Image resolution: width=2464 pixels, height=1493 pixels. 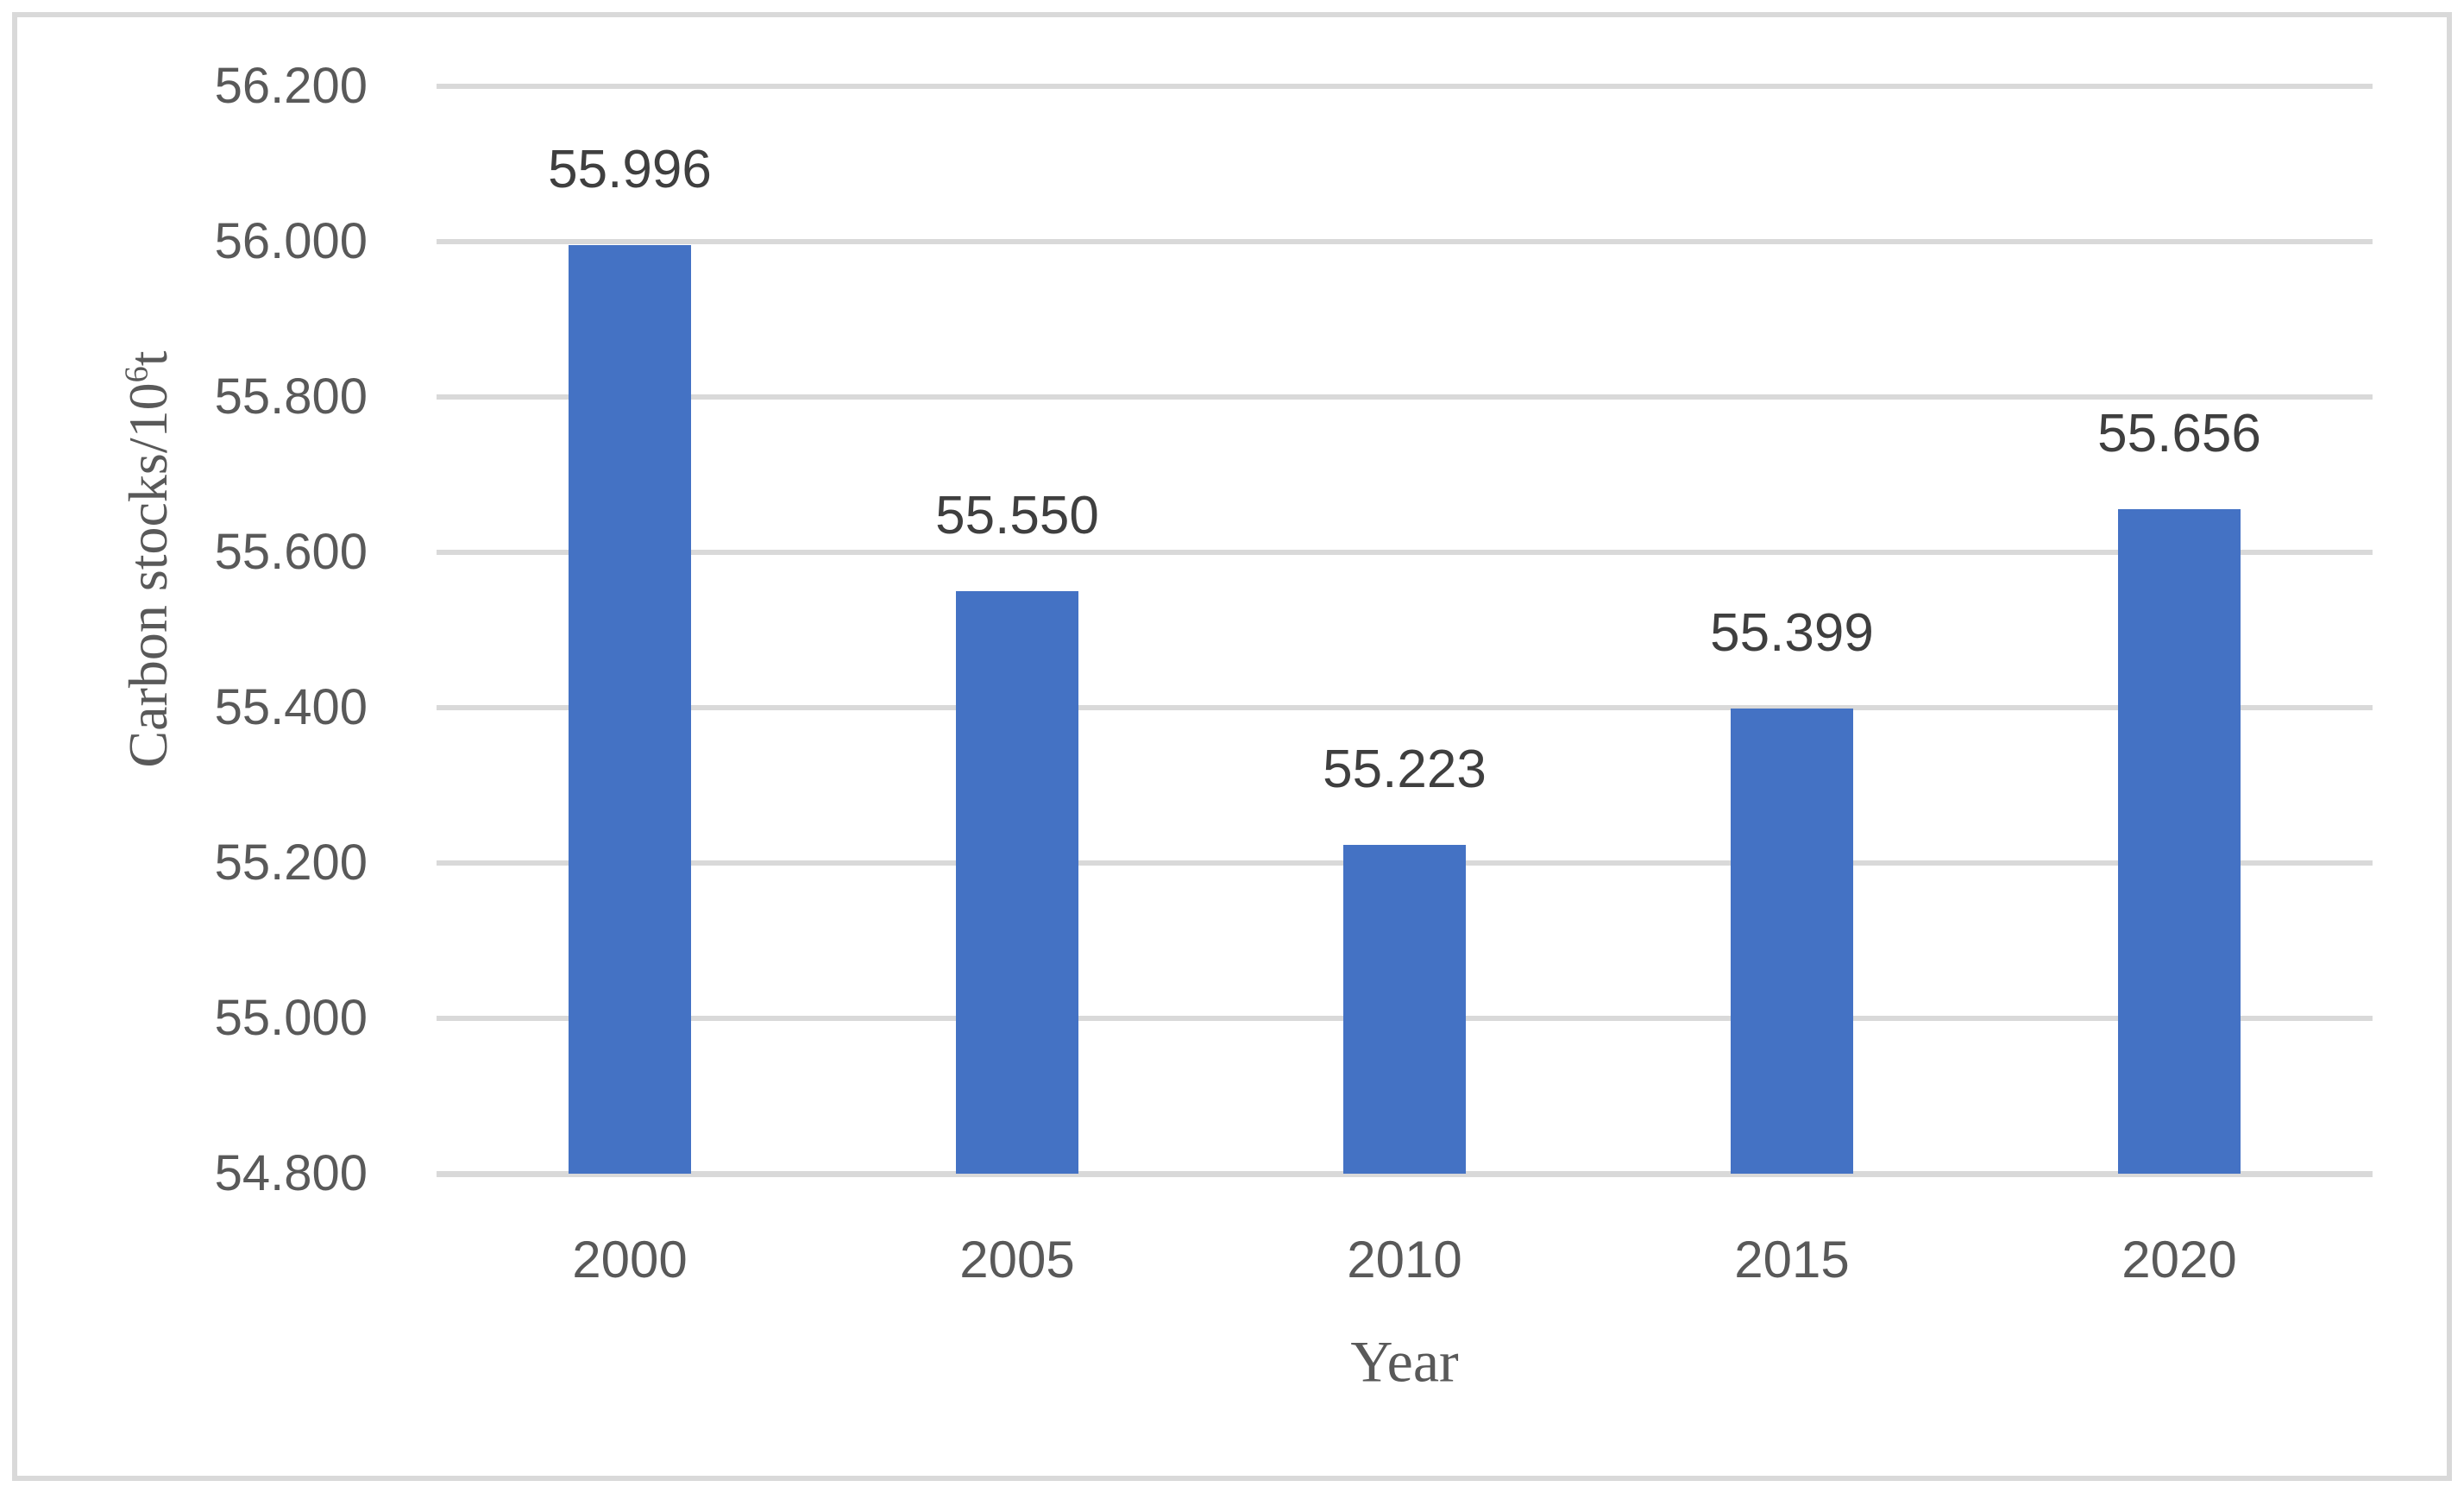 I want to click on x-axis-title: Year, so click(x=1405, y=1361).